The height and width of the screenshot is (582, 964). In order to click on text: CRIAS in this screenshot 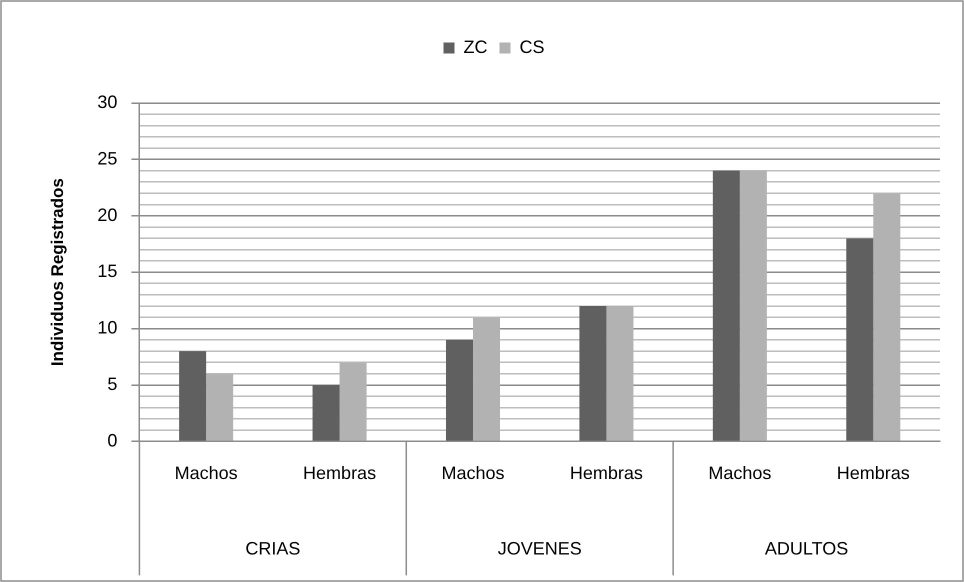, I will do `click(272, 548)`.